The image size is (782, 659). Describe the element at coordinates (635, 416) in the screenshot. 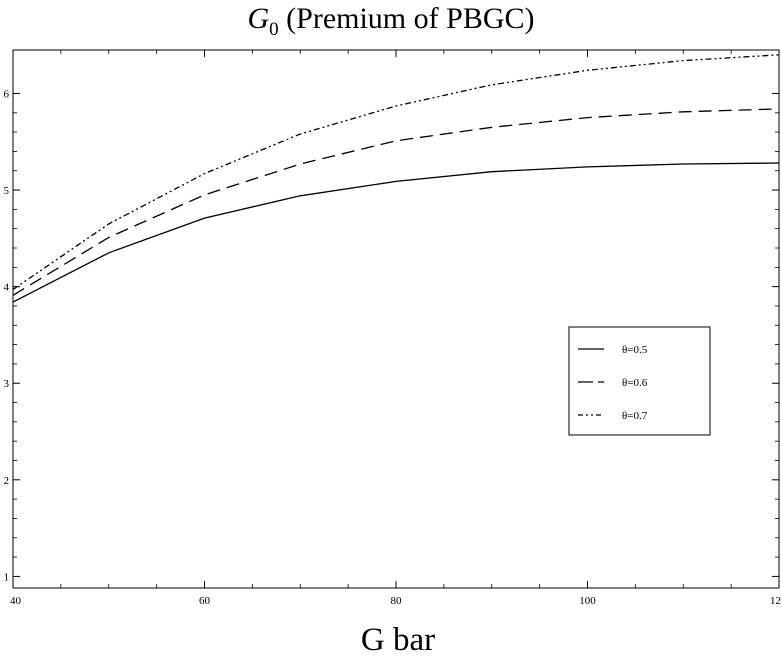

I see `legend-label-3: θ=0.7` at that location.